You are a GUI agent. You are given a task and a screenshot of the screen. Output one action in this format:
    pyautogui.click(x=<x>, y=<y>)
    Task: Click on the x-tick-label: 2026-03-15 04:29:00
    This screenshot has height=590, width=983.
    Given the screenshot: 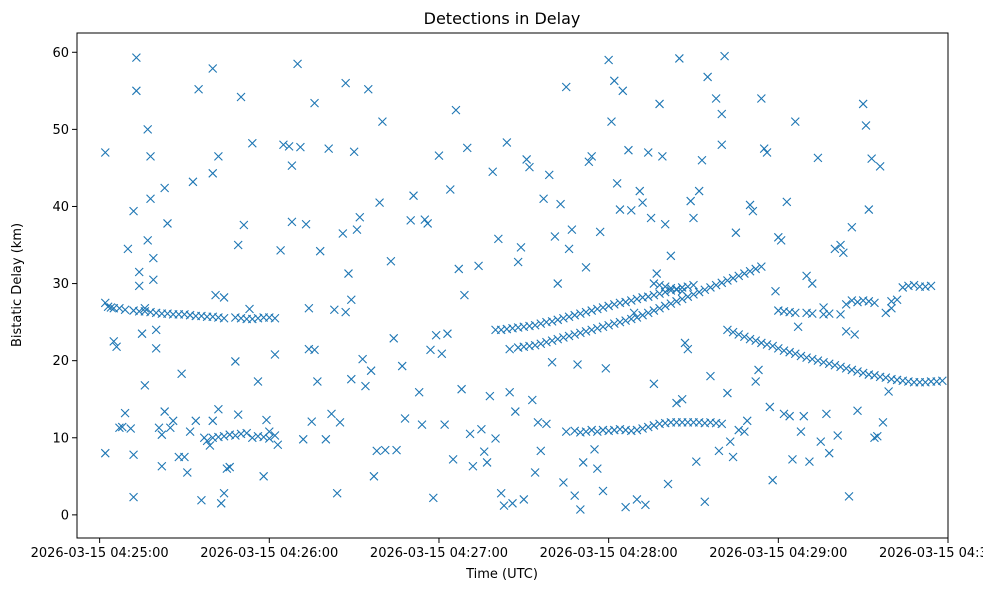 What is the action you would take?
    pyautogui.click(x=778, y=553)
    